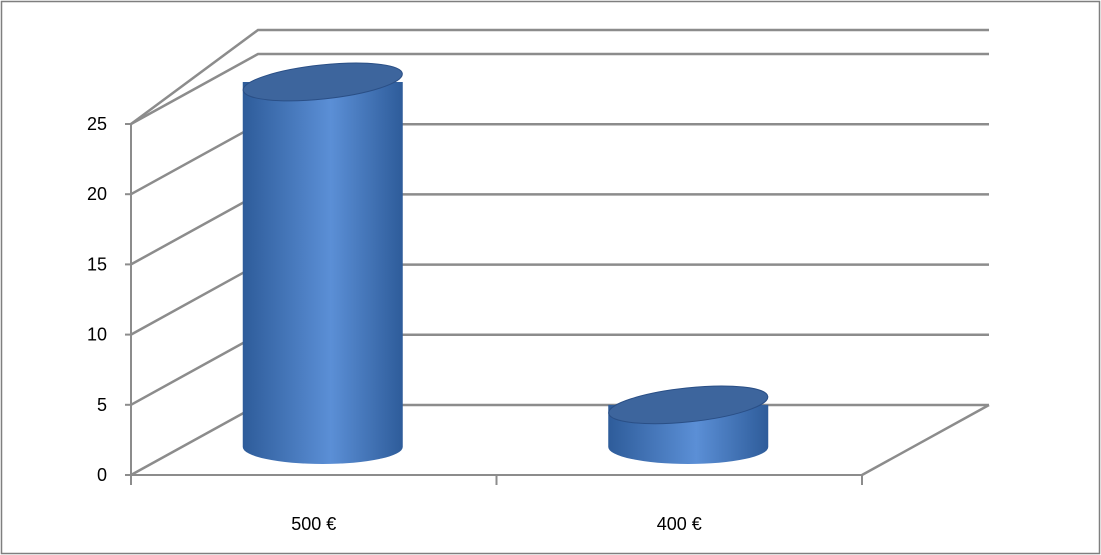  I want to click on y-tick-label: 25, so click(97, 124).